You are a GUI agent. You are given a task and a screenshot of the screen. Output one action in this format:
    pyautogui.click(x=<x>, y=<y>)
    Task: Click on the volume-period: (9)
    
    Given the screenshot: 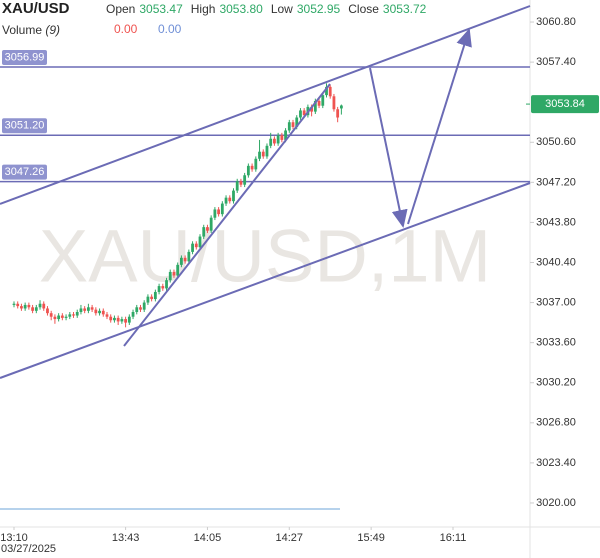 What is the action you would take?
    pyautogui.click(x=53, y=30)
    